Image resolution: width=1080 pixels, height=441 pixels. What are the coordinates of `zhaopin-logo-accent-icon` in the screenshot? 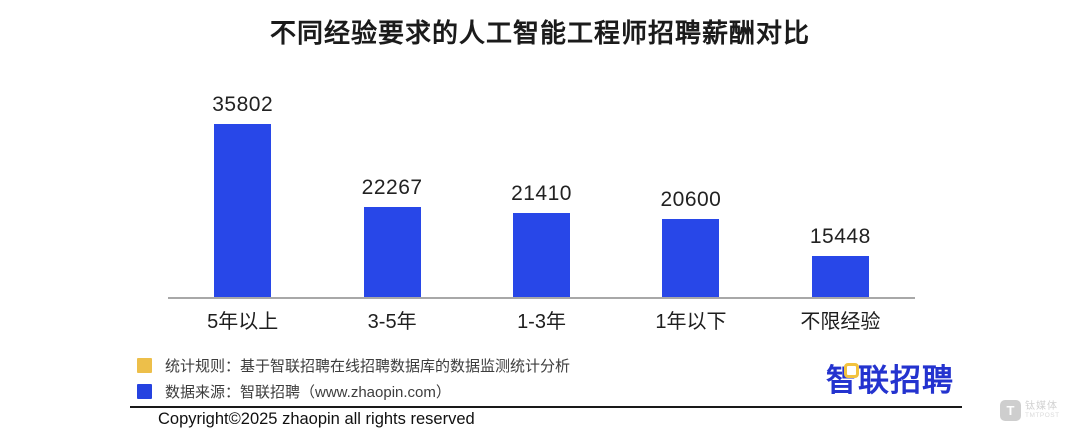 It's located at (851, 370).